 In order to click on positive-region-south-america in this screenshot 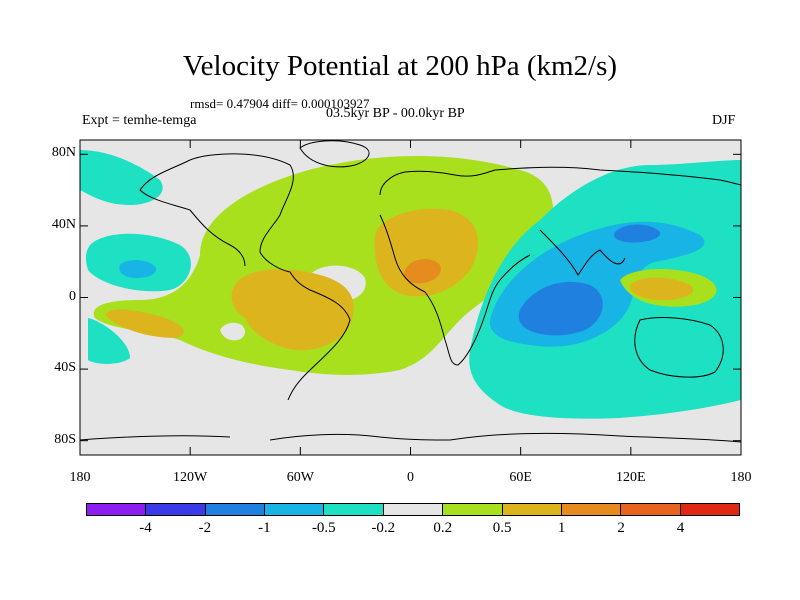, I will do `click(292, 310)`.